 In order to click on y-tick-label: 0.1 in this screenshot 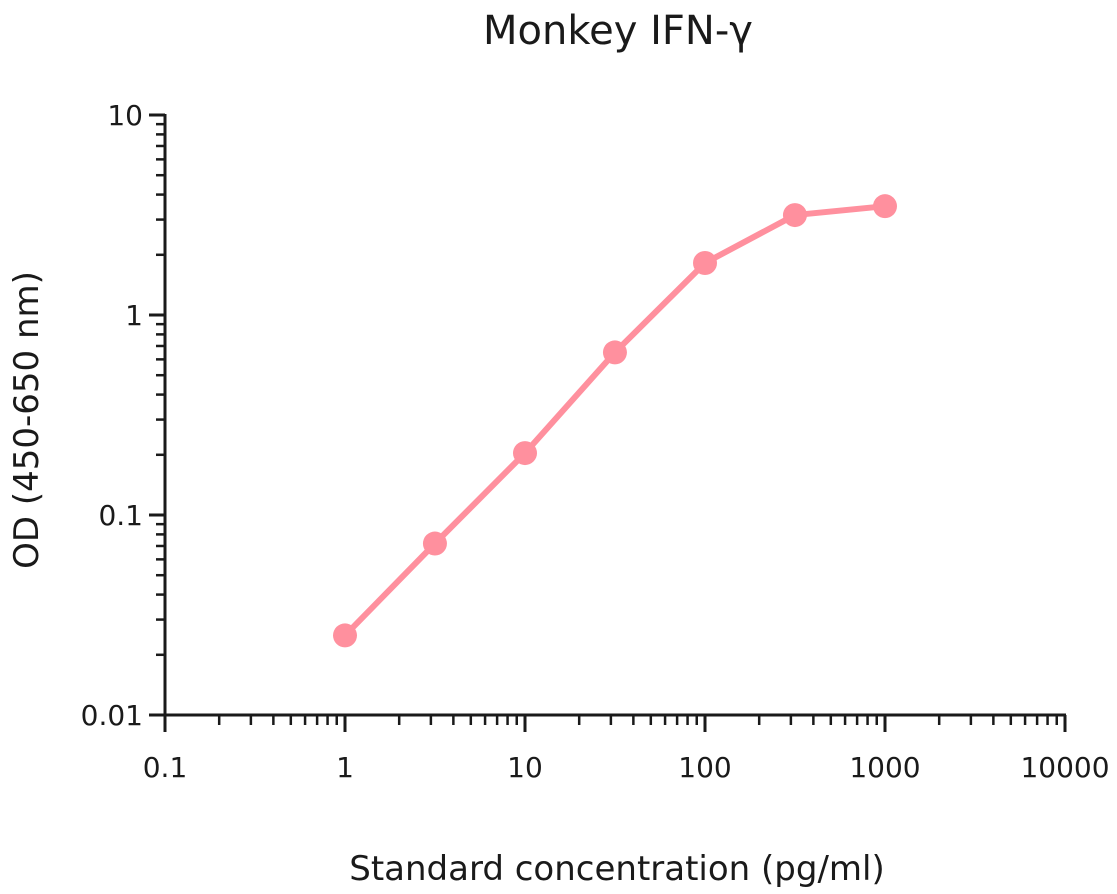, I will do `click(120, 515)`.